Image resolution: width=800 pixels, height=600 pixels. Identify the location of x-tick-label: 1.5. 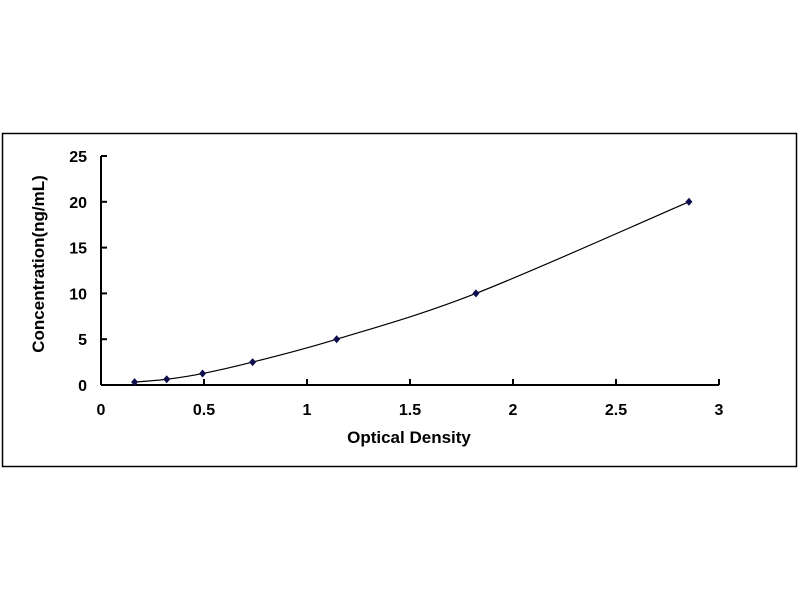
(410, 410).